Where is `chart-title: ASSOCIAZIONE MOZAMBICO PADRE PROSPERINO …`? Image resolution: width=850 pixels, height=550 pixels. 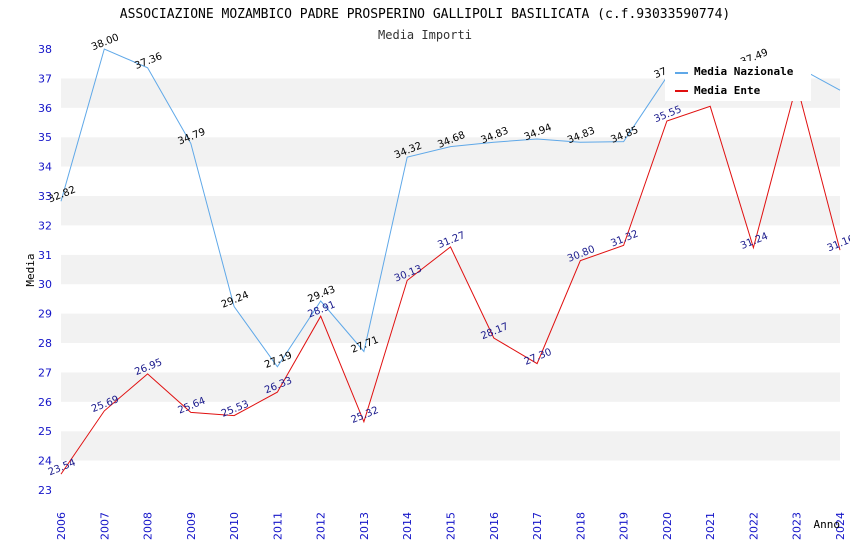
chart-title: ASSOCIAZIONE MOZAMBICO PADRE PROSPERINO … is located at coordinates (425, 14).